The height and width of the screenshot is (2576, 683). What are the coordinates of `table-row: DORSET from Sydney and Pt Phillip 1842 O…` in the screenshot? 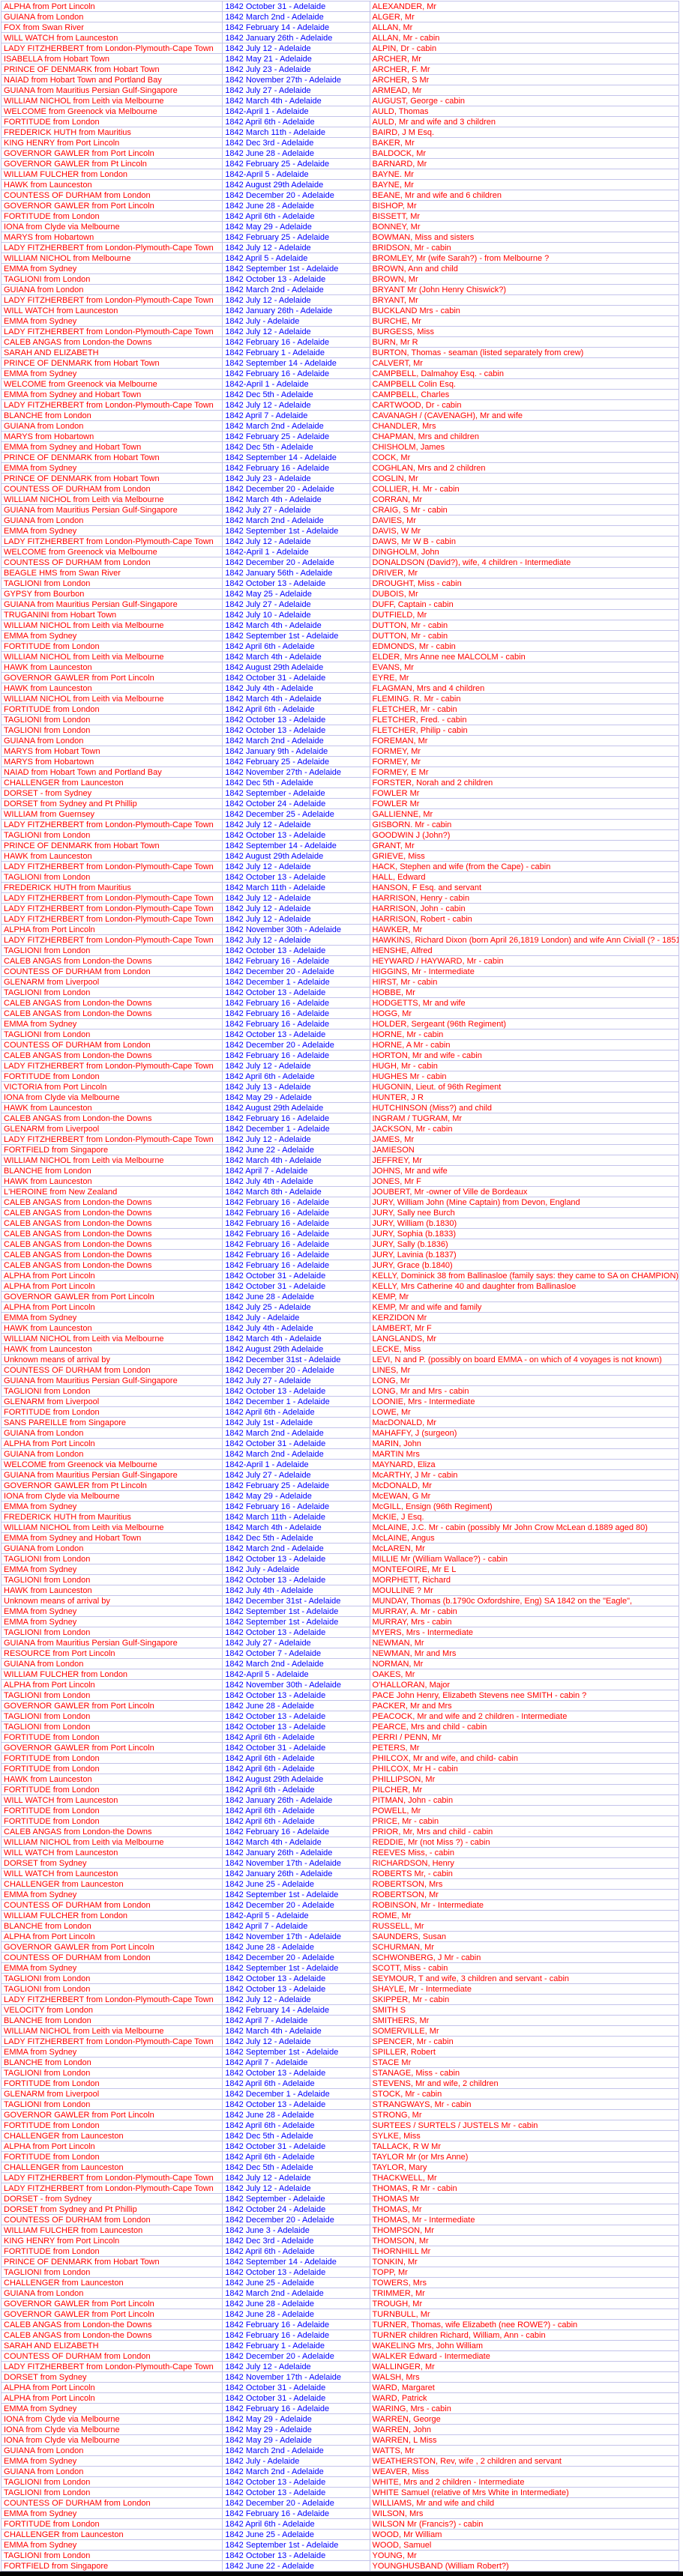 It's located at (340, 2209).